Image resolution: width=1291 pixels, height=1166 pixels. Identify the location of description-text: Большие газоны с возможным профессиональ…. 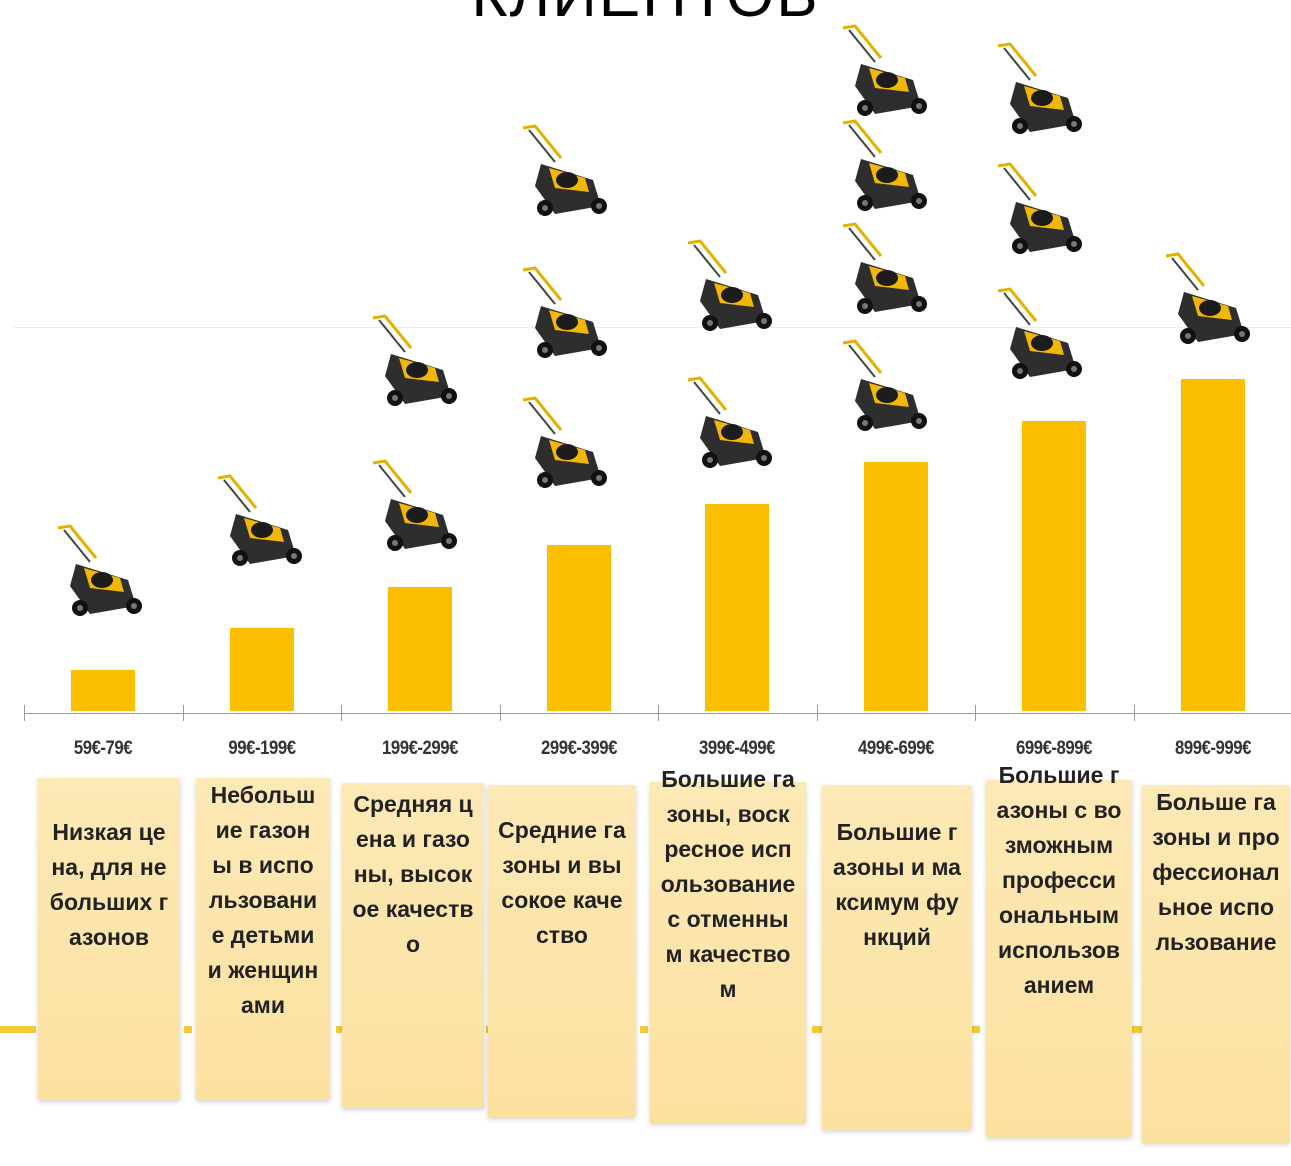
(1059, 880).